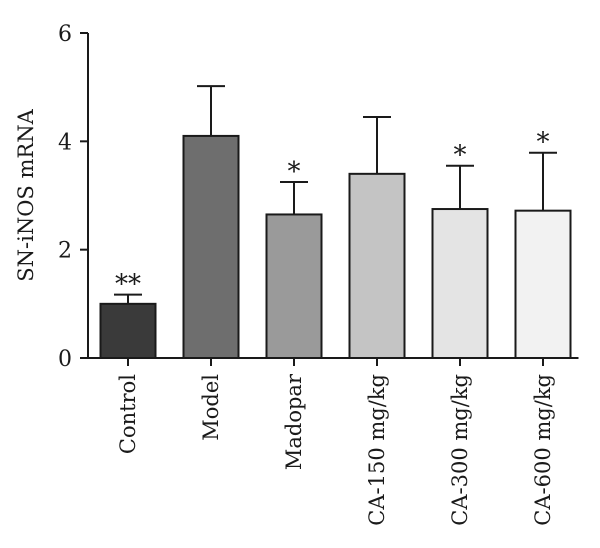 This screenshot has height=548, width=600. I want to click on category-label: Model, so click(211, 407).